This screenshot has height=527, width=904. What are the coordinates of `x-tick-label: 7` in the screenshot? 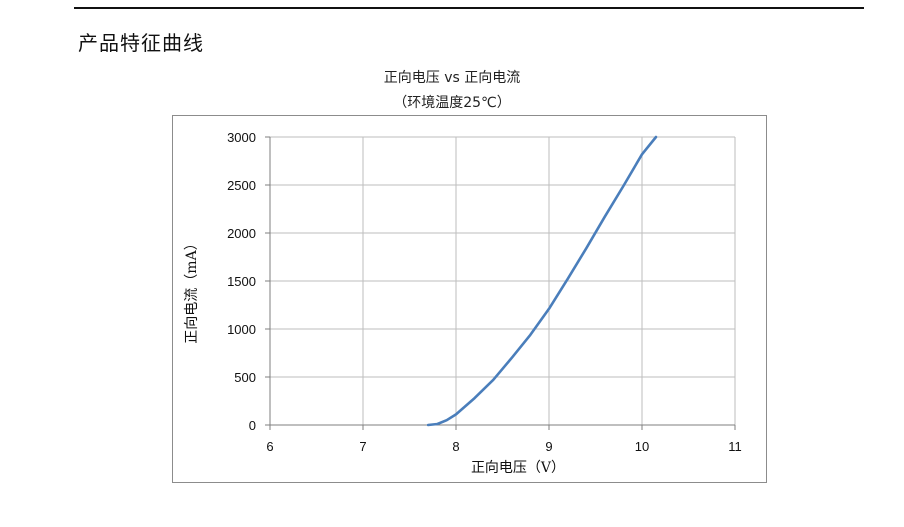 It's located at (362, 446).